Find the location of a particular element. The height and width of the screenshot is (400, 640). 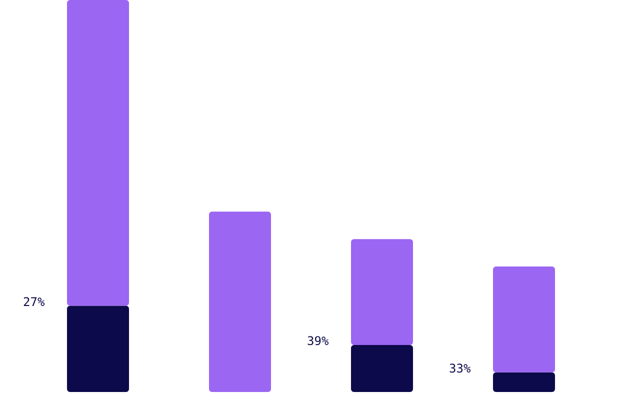

annotation: 39% is located at coordinates (318, 341).